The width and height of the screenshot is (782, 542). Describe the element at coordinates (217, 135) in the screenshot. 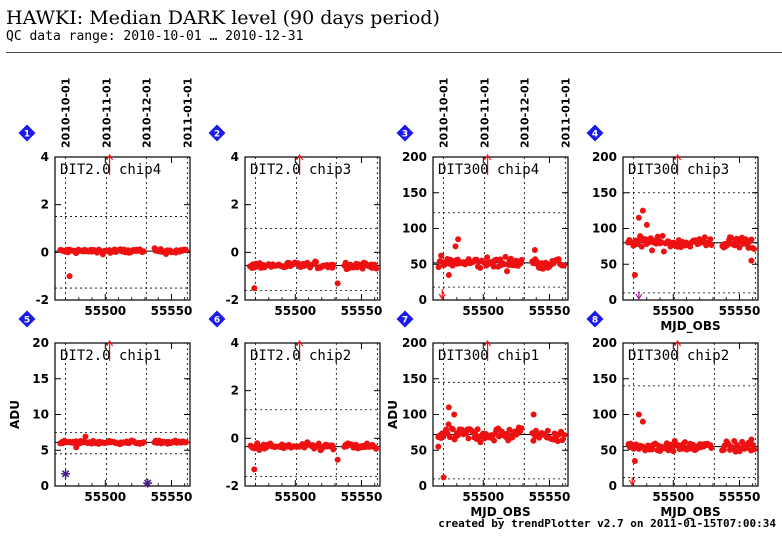

I see `panel-badge-number: 2` at that location.